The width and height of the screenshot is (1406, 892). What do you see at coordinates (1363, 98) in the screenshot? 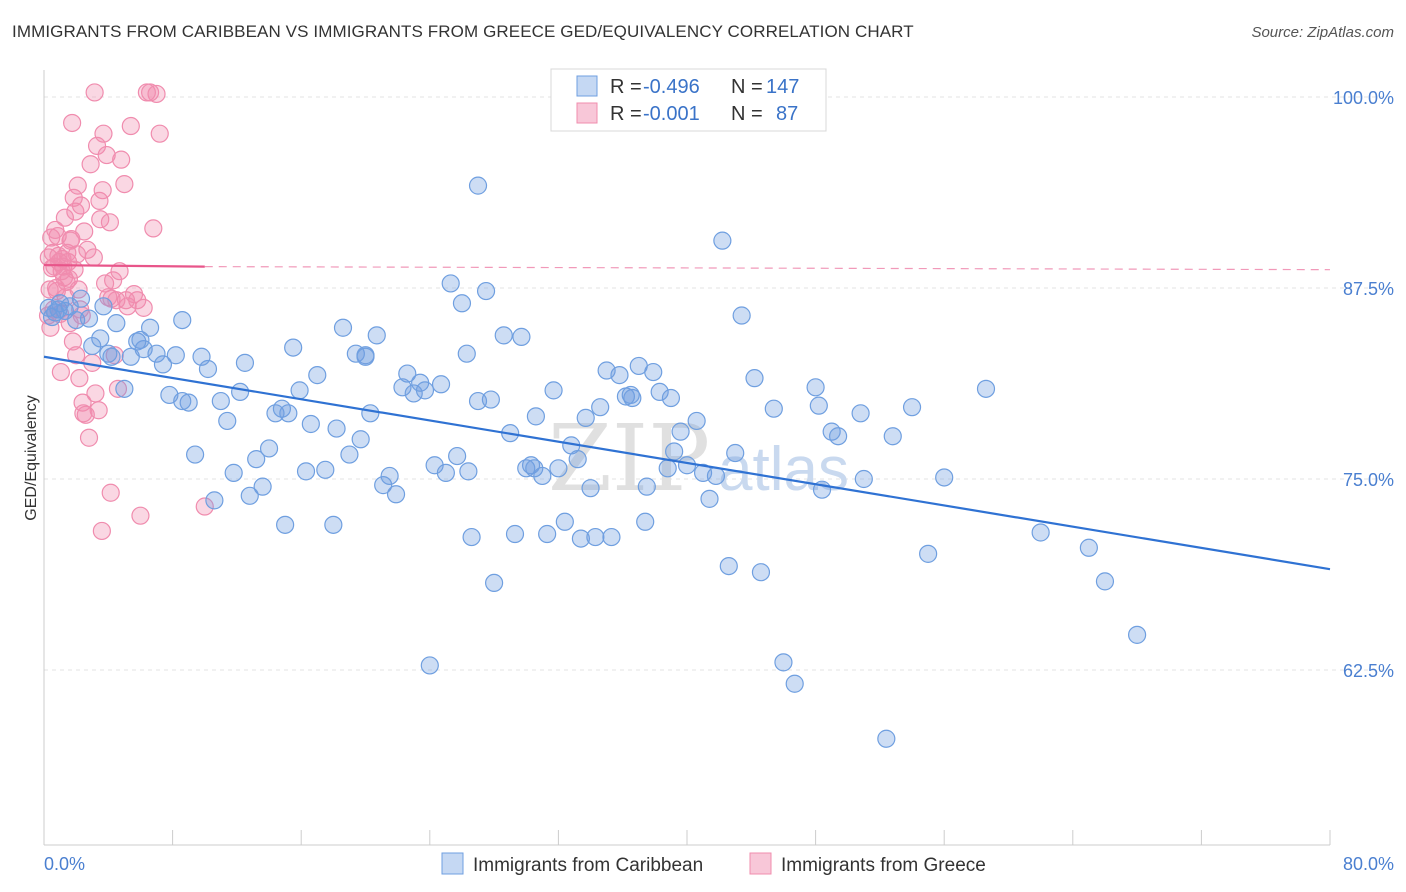
I see `y-tick-label: 100.0%` at bounding box center [1363, 98].